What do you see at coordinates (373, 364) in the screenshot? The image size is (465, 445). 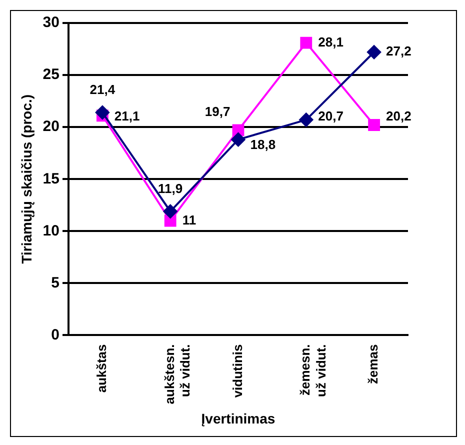 I see `x-tick-label: žemas` at bounding box center [373, 364].